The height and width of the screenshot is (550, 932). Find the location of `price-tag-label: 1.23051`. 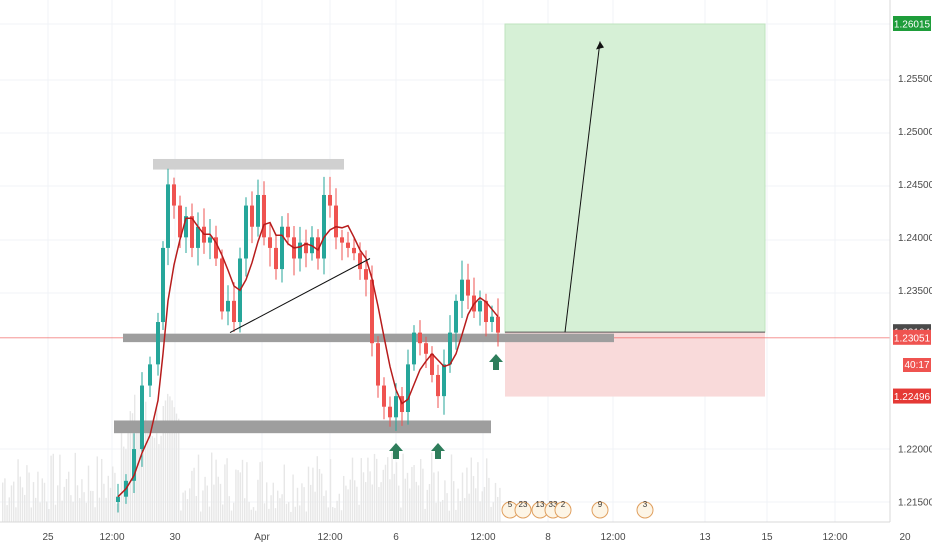

price-tag-label: 1.23051 is located at coordinates (912, 338).